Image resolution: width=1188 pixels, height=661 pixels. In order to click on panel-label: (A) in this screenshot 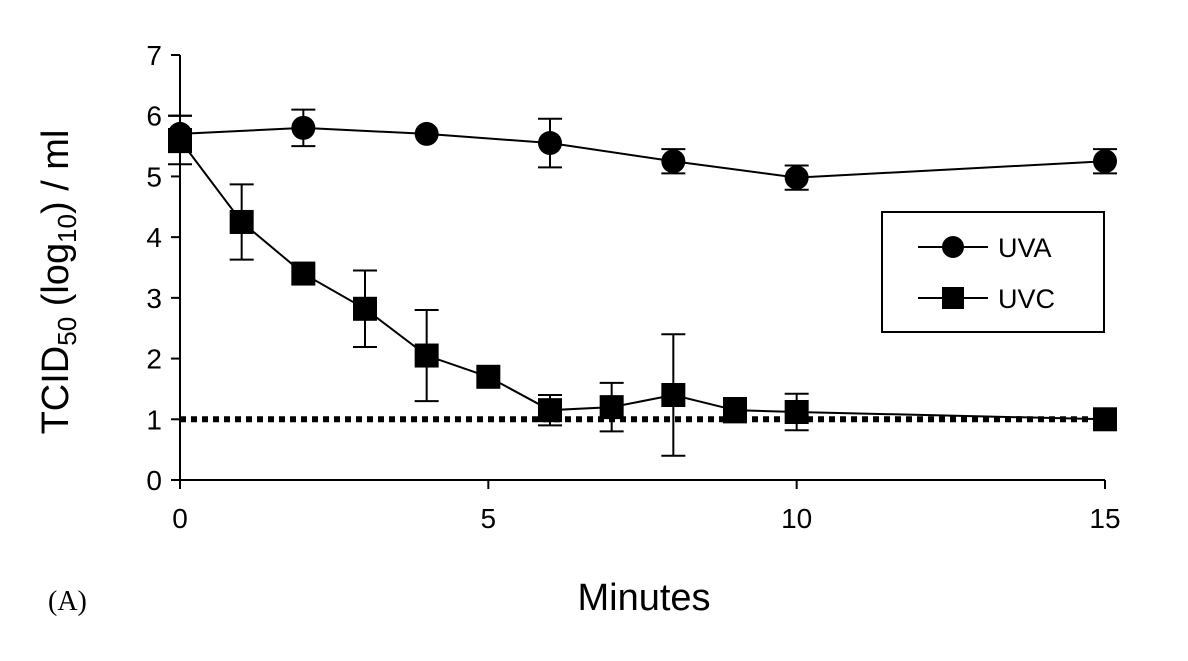, I will do `click(67, 601)`.